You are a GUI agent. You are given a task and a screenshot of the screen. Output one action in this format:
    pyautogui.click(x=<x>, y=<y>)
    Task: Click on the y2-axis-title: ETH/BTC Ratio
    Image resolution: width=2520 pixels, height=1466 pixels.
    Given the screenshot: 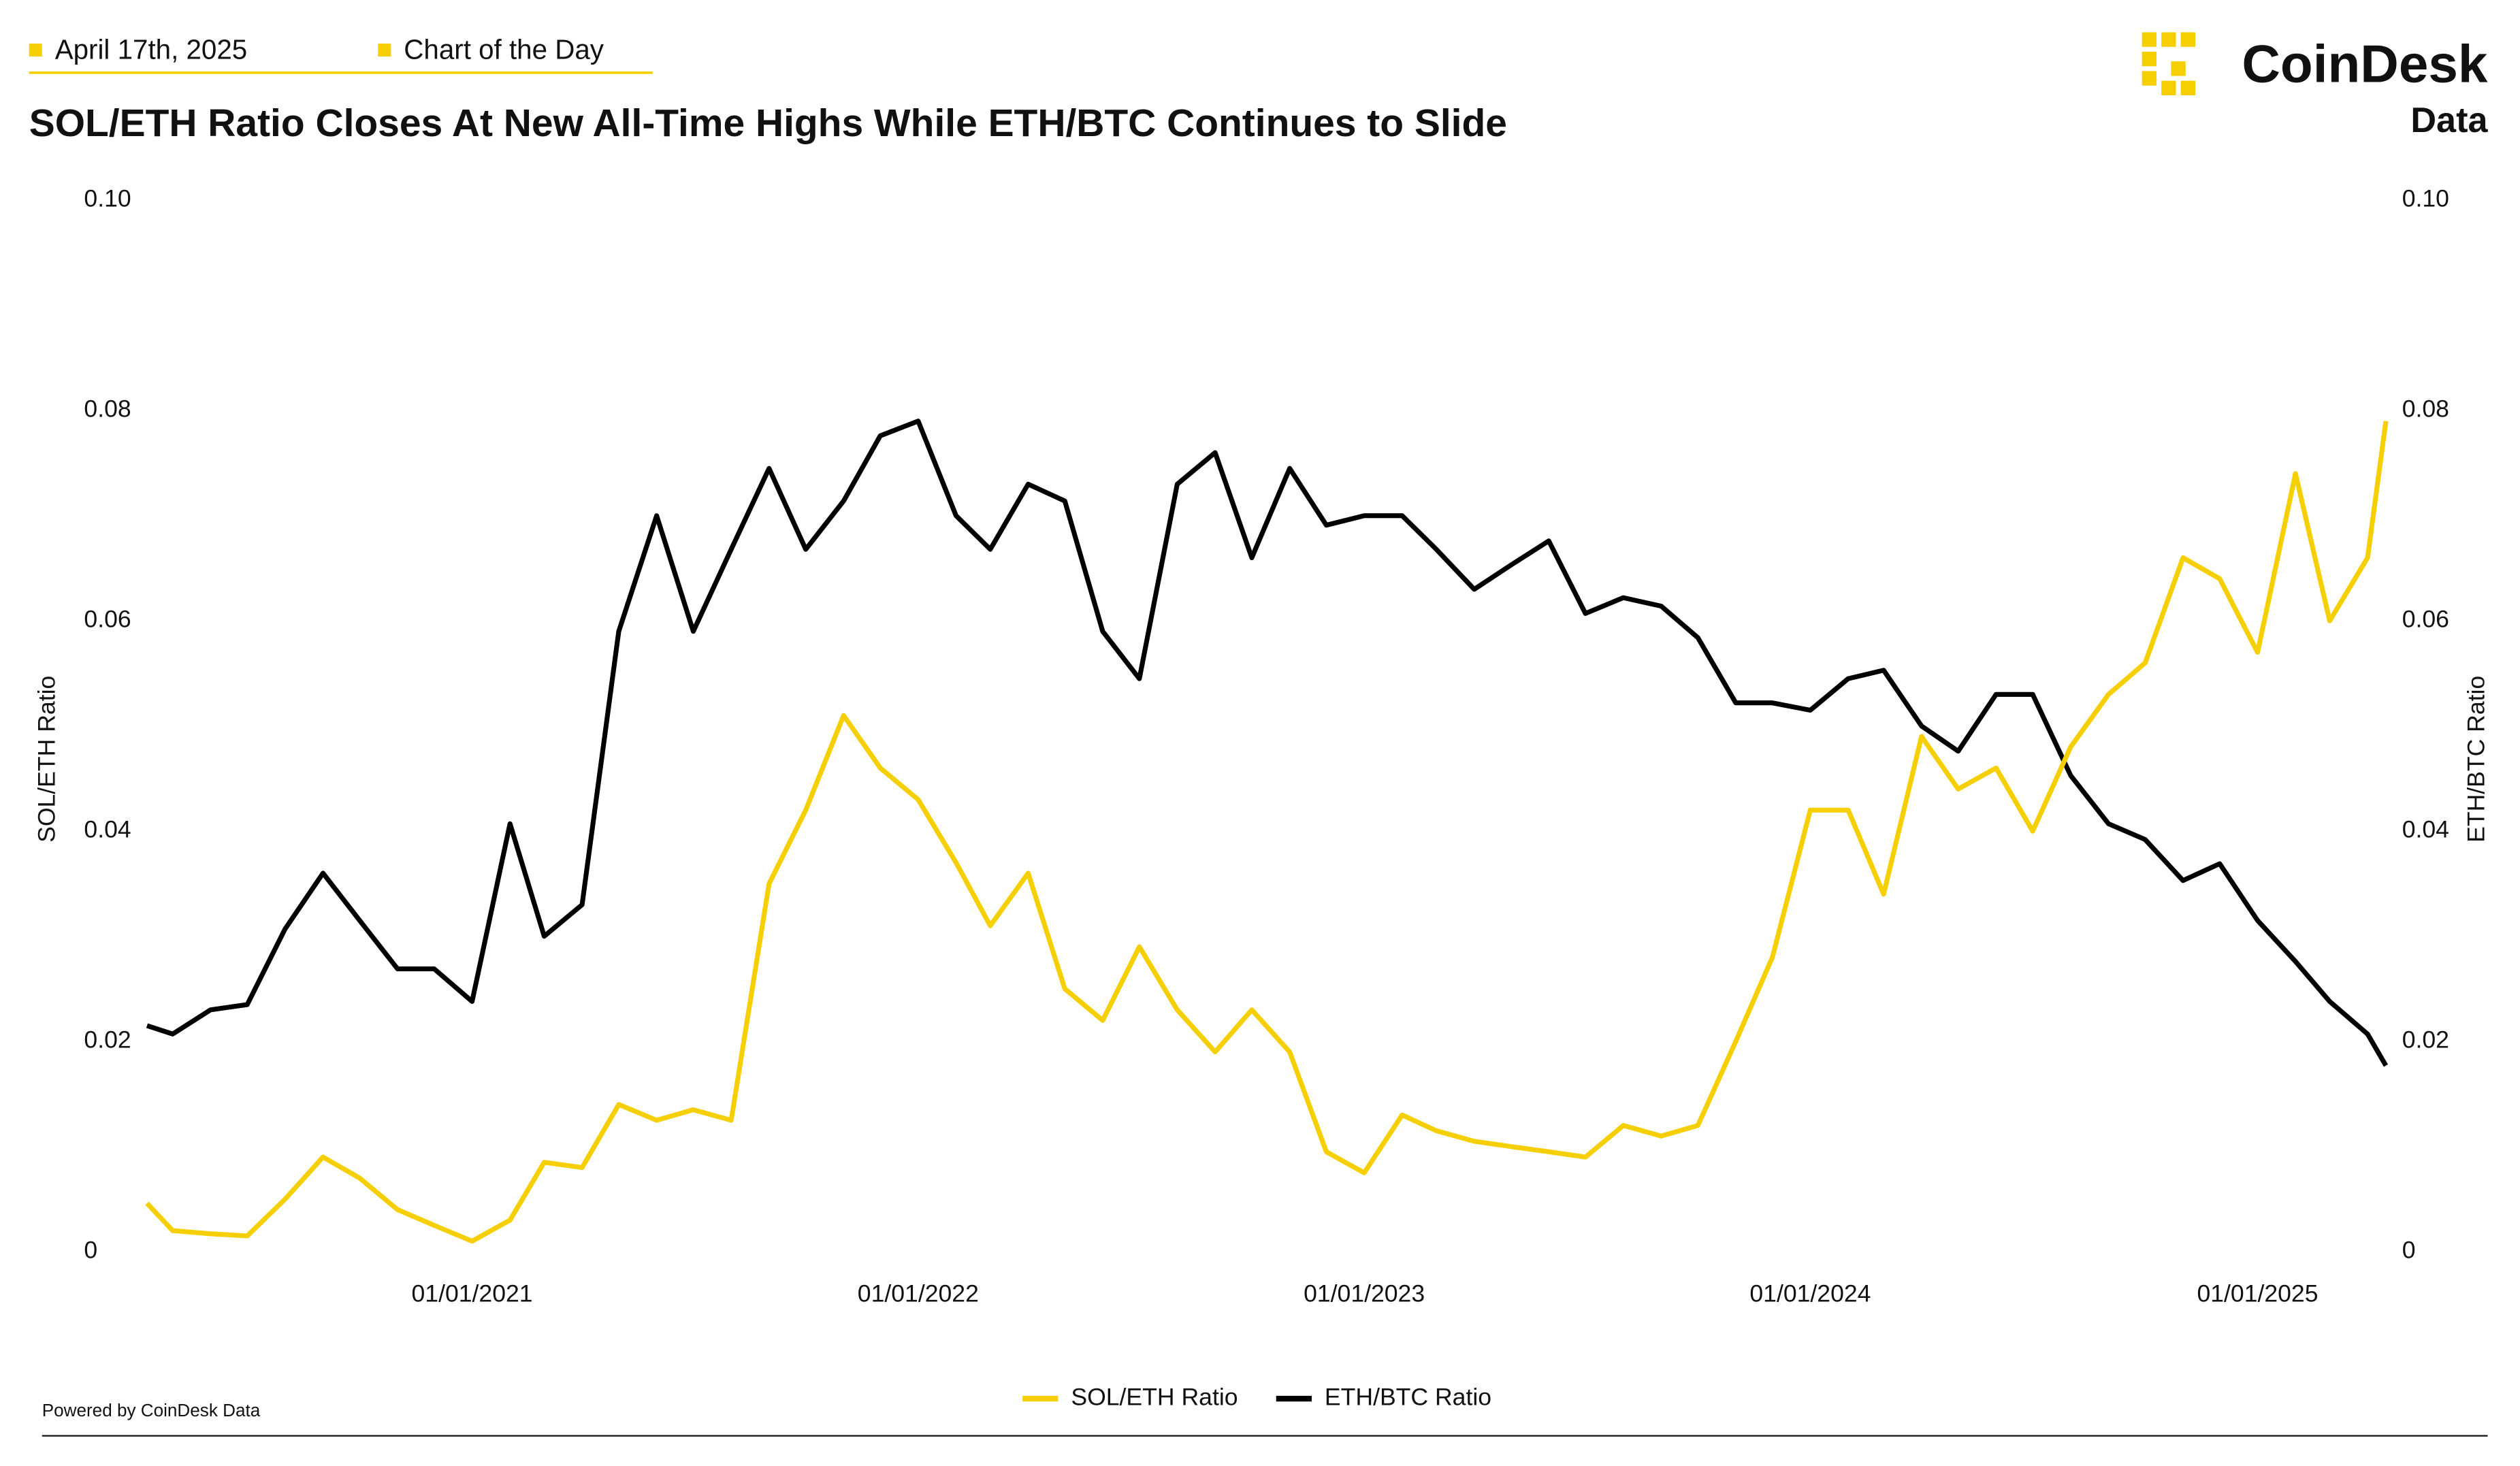 What is the action you would take?
    pyautogui.click(x=2477, y=759)
    